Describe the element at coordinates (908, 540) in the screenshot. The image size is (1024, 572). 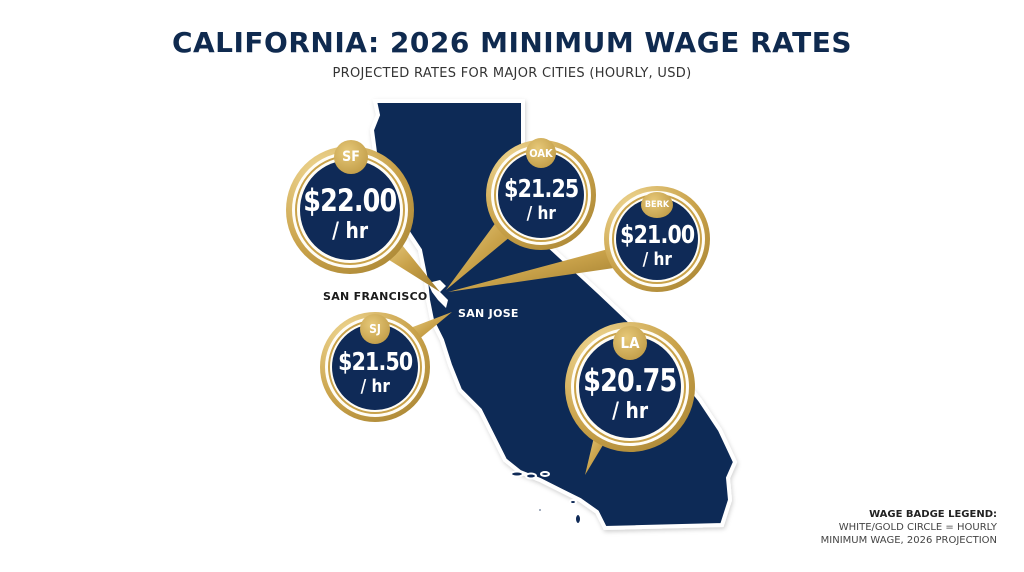
I see `legend-line-2: MINIMUM WAGE, 2026 PROJECTION` at that location.